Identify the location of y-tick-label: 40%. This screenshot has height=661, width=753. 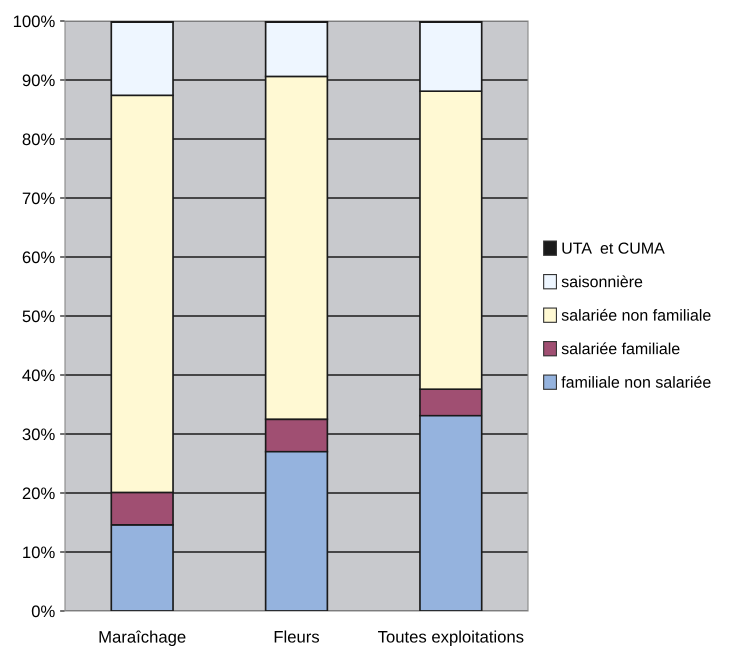
(38, 375).